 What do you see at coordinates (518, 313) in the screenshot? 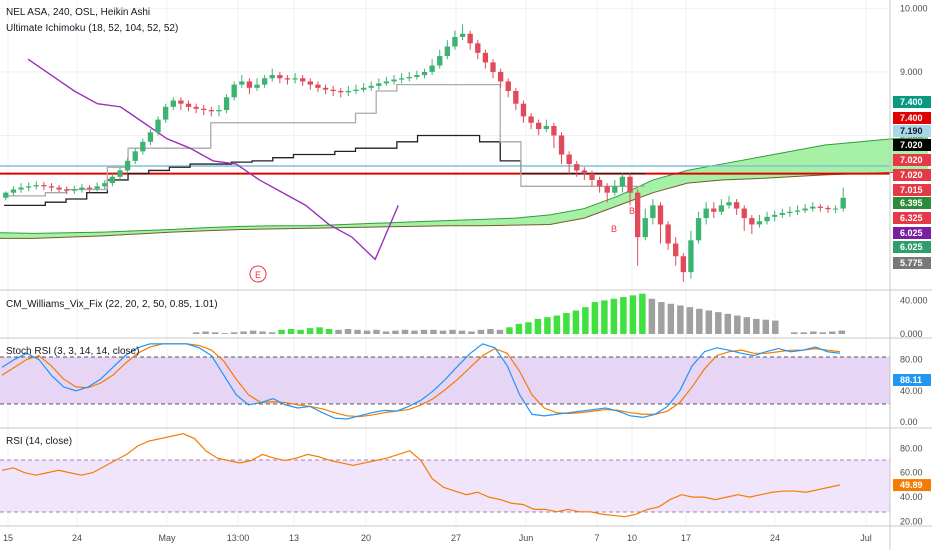
I see `vix-pane` at bounding box center [518, 313].